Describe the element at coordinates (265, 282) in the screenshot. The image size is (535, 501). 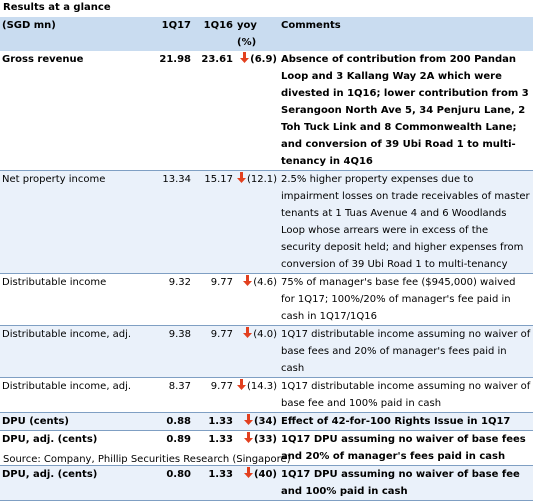
I see `row-yoy-value: (4.6)` at that location.